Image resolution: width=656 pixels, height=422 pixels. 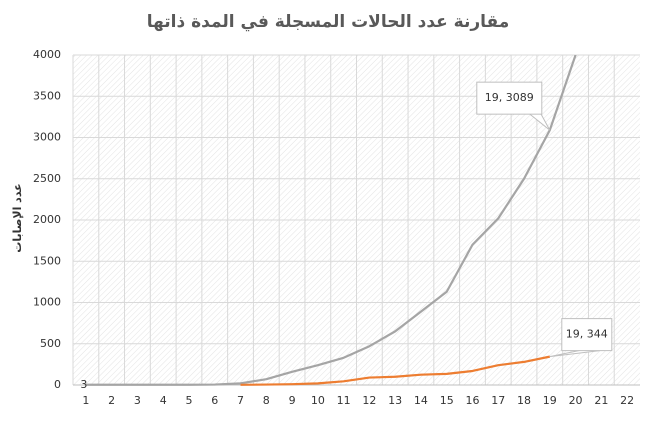 What do you see at coordinates (163, 400) in the screenshot?
I see `x-tick-label: 4` at bounding box center [163, 400].